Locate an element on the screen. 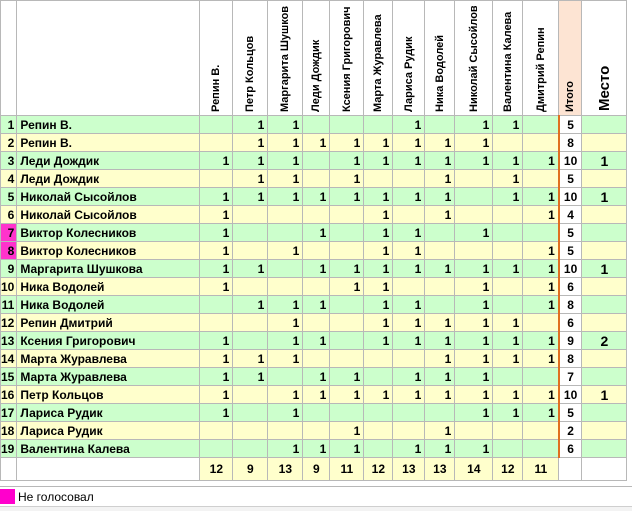 The height and width of the screenshot is (511, 632). row-number: 7 is located at coordinates (9, 232).